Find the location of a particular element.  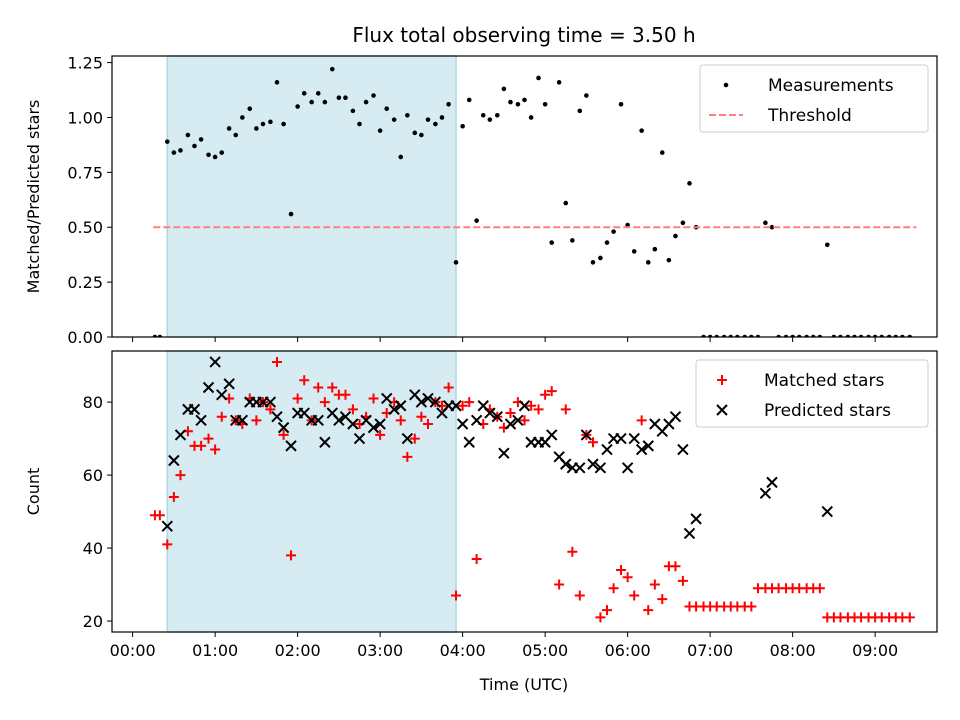

xtick-label: 09:00 is located at coordinates (875, 650).